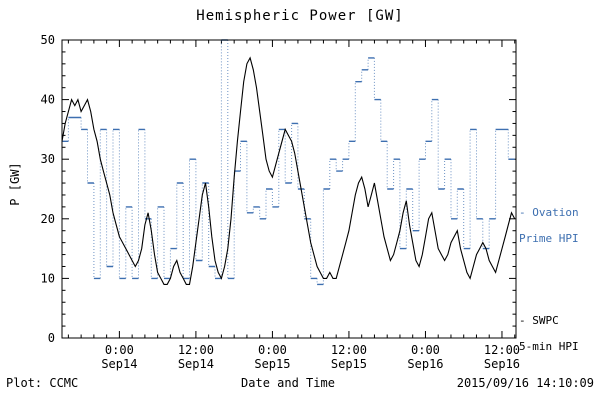  What do you see at coordinates (549, 212) in the screenshot?
I see `legend-ovation-line1: - Ovation` at bounding box center [549, 212].